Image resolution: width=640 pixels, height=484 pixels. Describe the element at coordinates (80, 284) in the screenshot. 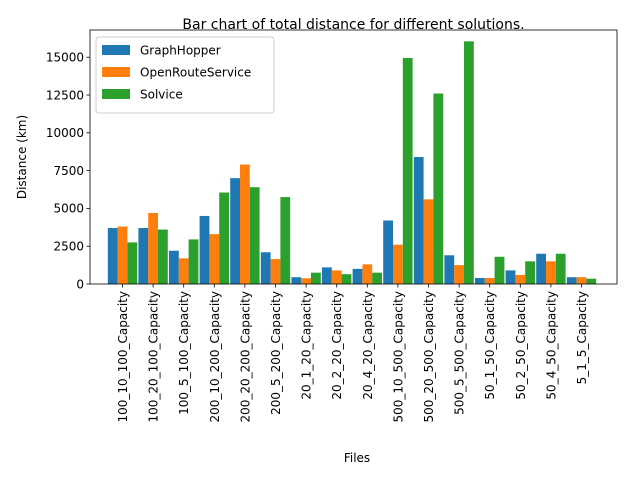

I see `y-tick-label: 0` at that location.